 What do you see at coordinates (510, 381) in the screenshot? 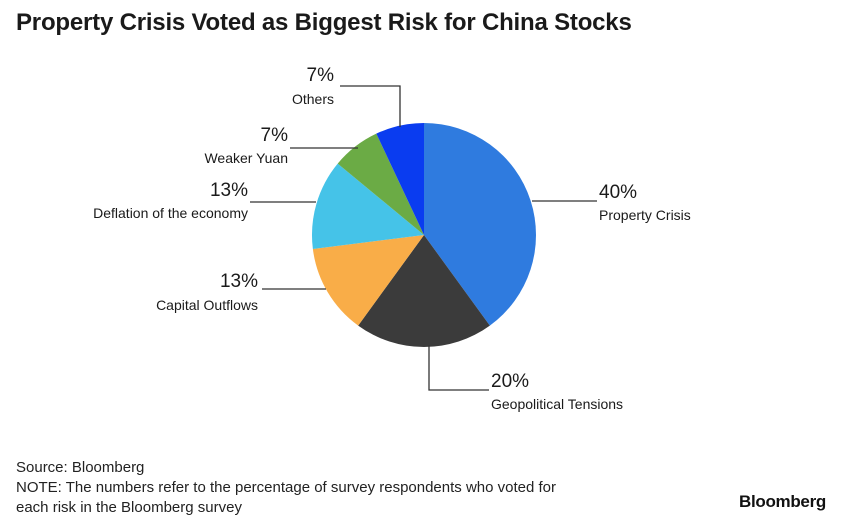
I see `slice-value-label: 20%` at bounding box center [510, 381].